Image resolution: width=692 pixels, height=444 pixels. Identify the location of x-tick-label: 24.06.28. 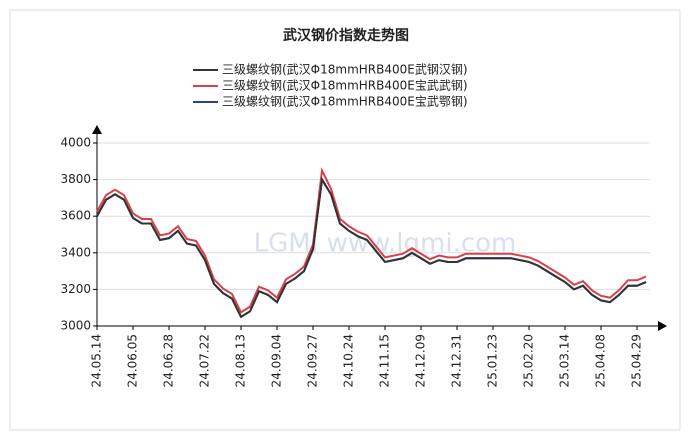
(169, 360).